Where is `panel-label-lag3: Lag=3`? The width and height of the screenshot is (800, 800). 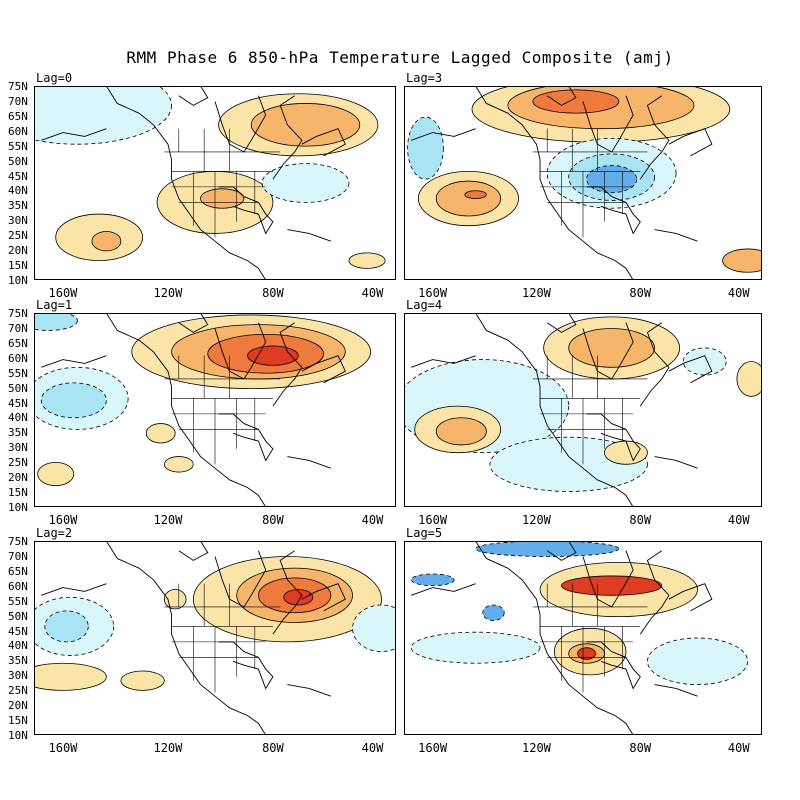
panel-label-lag3: Lag=3 is located at coordinates (424, 78).